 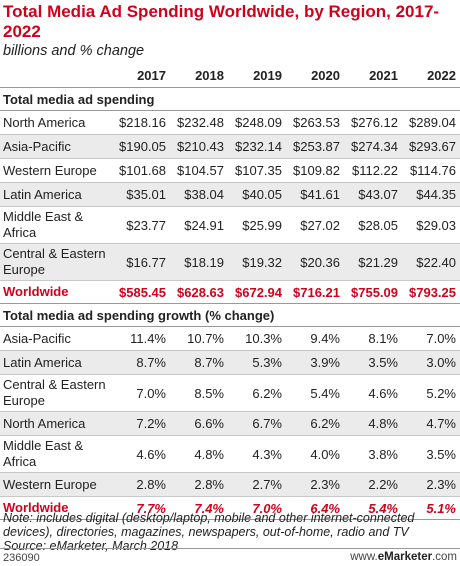 What do you see at coordinates (431, 423) in the screenshot?
I see `value-cell: 4.7%` at bounding box center [431, 423].